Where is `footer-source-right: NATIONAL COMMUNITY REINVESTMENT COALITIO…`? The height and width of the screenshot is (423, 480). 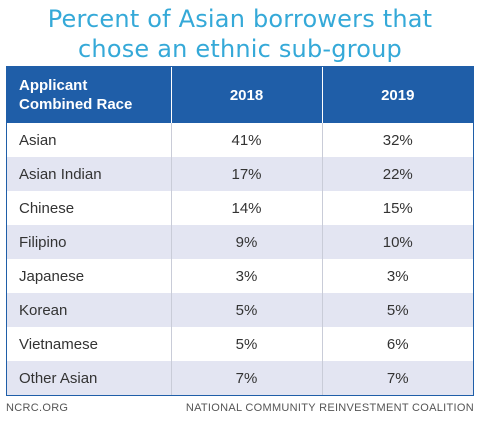 footer-source-right: NATIONAL COMMUNITY REINVESTMENT COALITIO… is located at coordinates (329, 408).